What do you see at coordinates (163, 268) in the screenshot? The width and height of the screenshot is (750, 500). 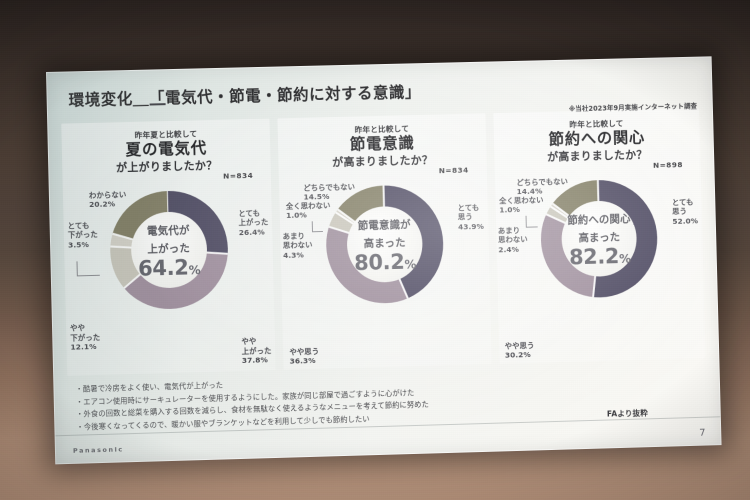 I see `center-value: 64.2` at bounding box center [163, 268].